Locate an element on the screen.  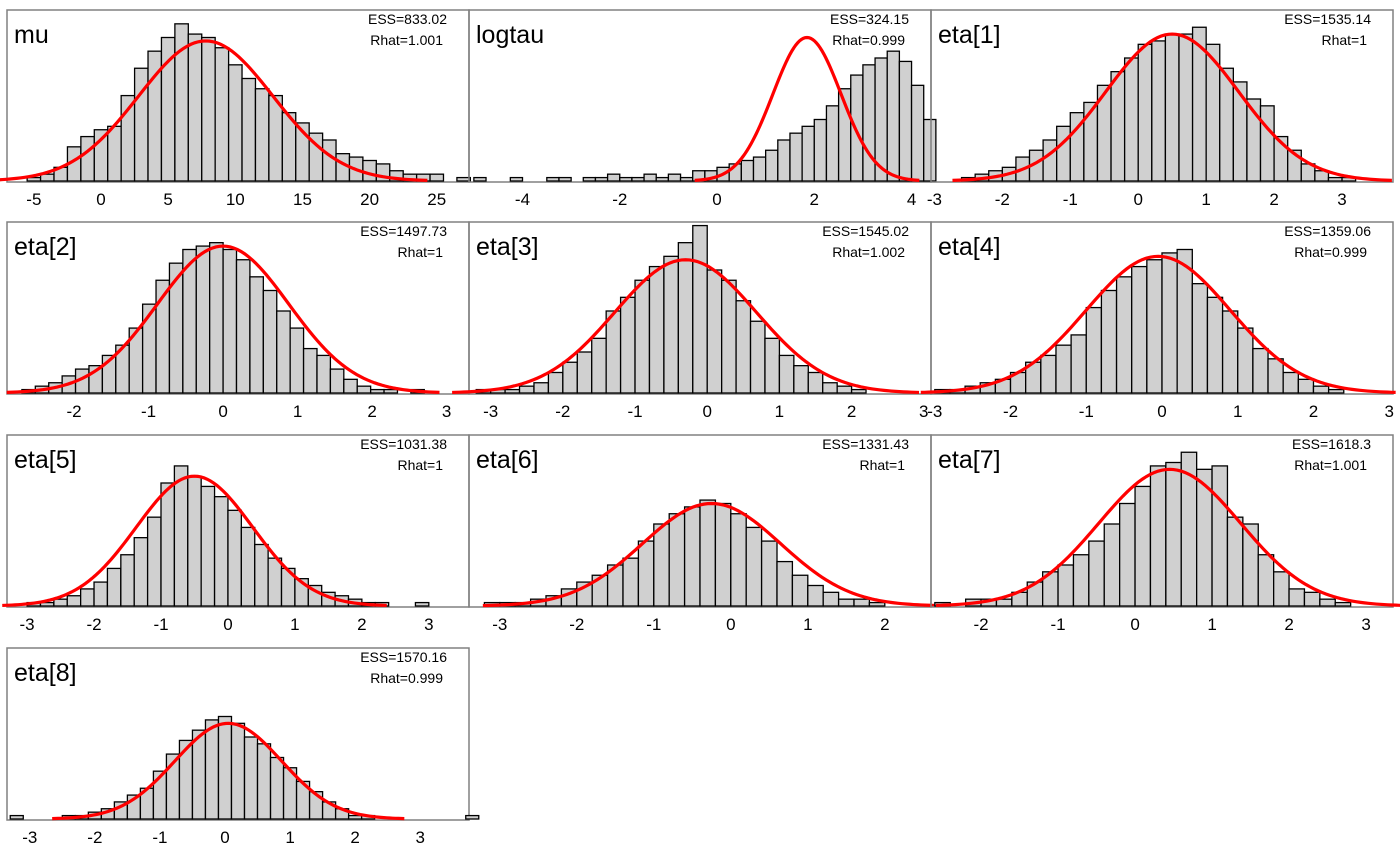
ess-label: ESS=1497.73 is located at coordinates (403, 231).